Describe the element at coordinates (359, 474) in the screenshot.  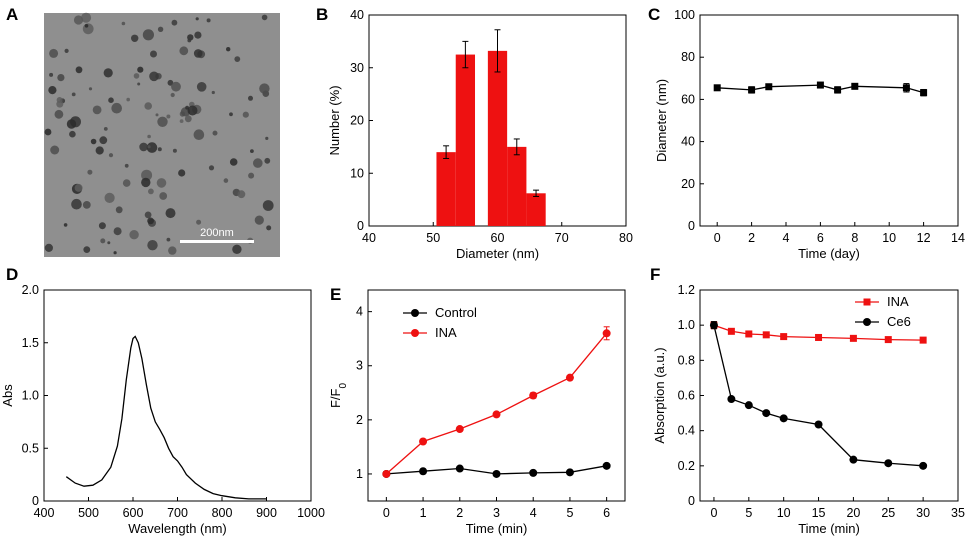
I see `y-tick-label: 1` at that location.